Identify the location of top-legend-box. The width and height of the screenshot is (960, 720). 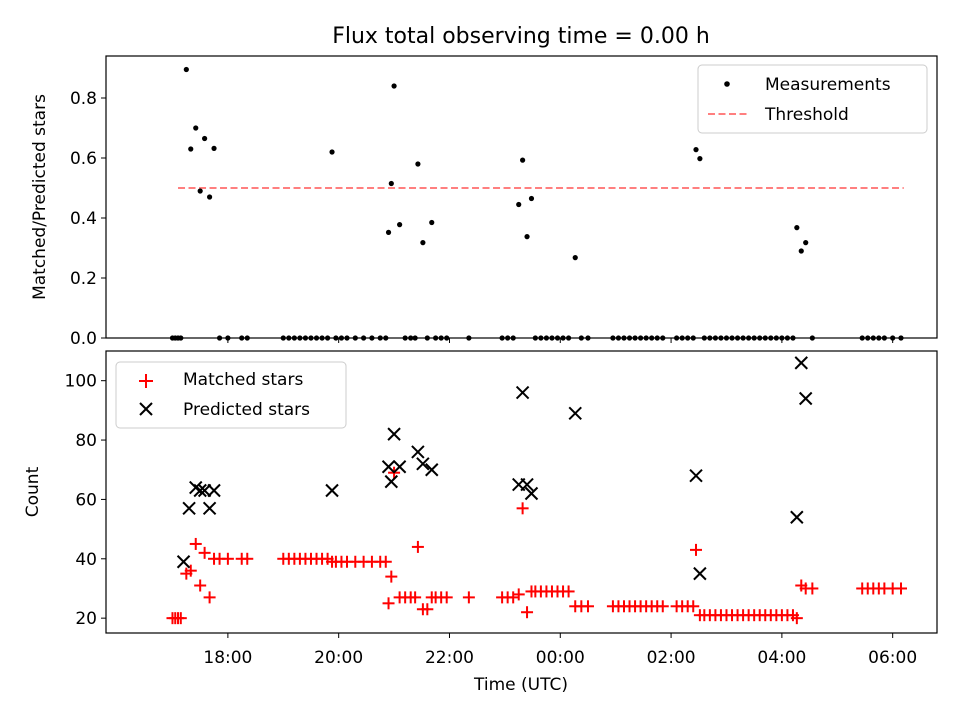
(812, 99).